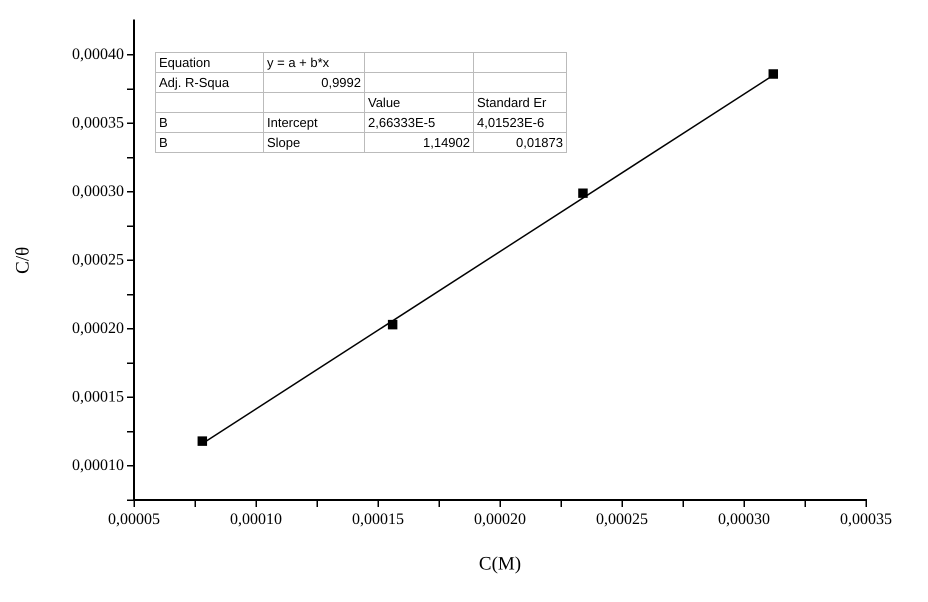 The width and height of the screenshot is (928, 602). I want to click on annotation: y = a + b*x, so click(314, 62).